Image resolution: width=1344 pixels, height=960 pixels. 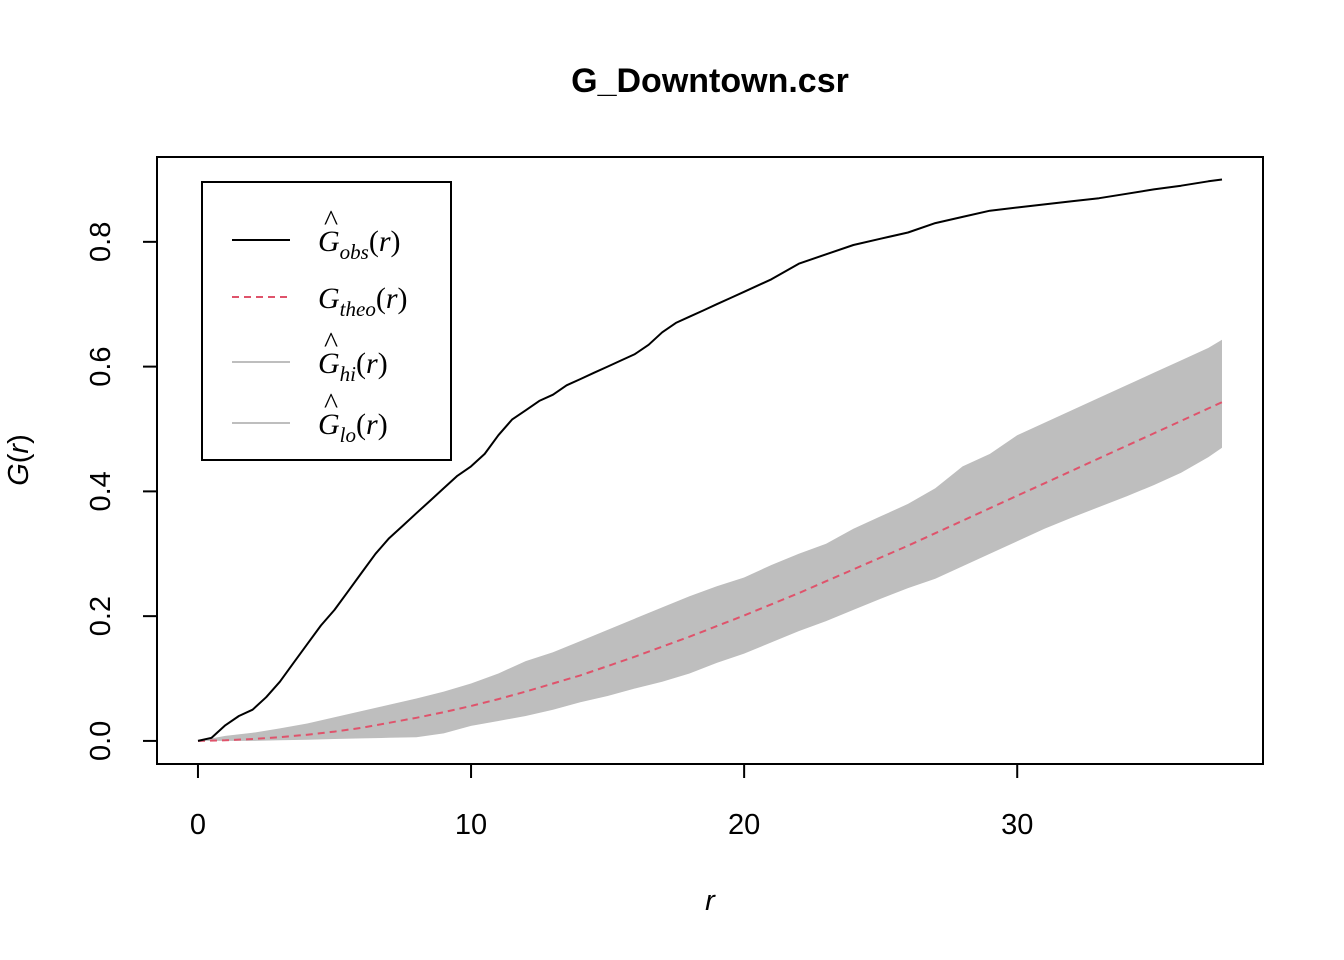 What do you see at coordinates (331, 342) in the screenshot?
I see `legend-hat-hi: ^` at bounding box center [331, 342].